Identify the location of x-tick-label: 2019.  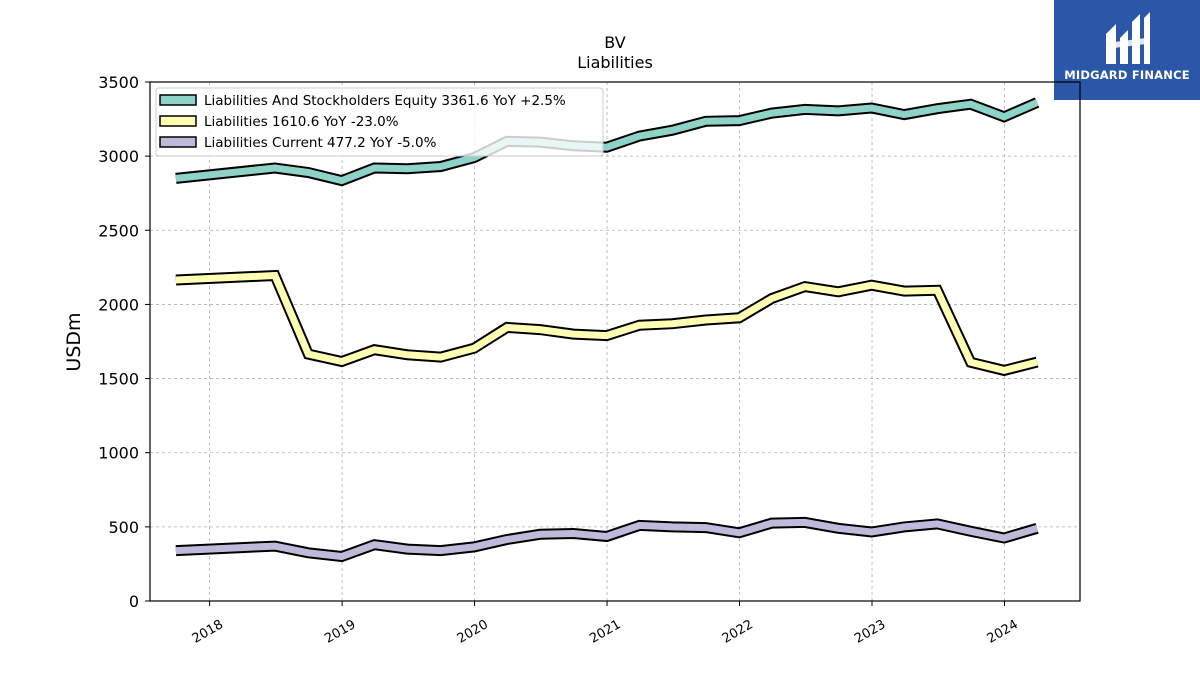
(340, 632).